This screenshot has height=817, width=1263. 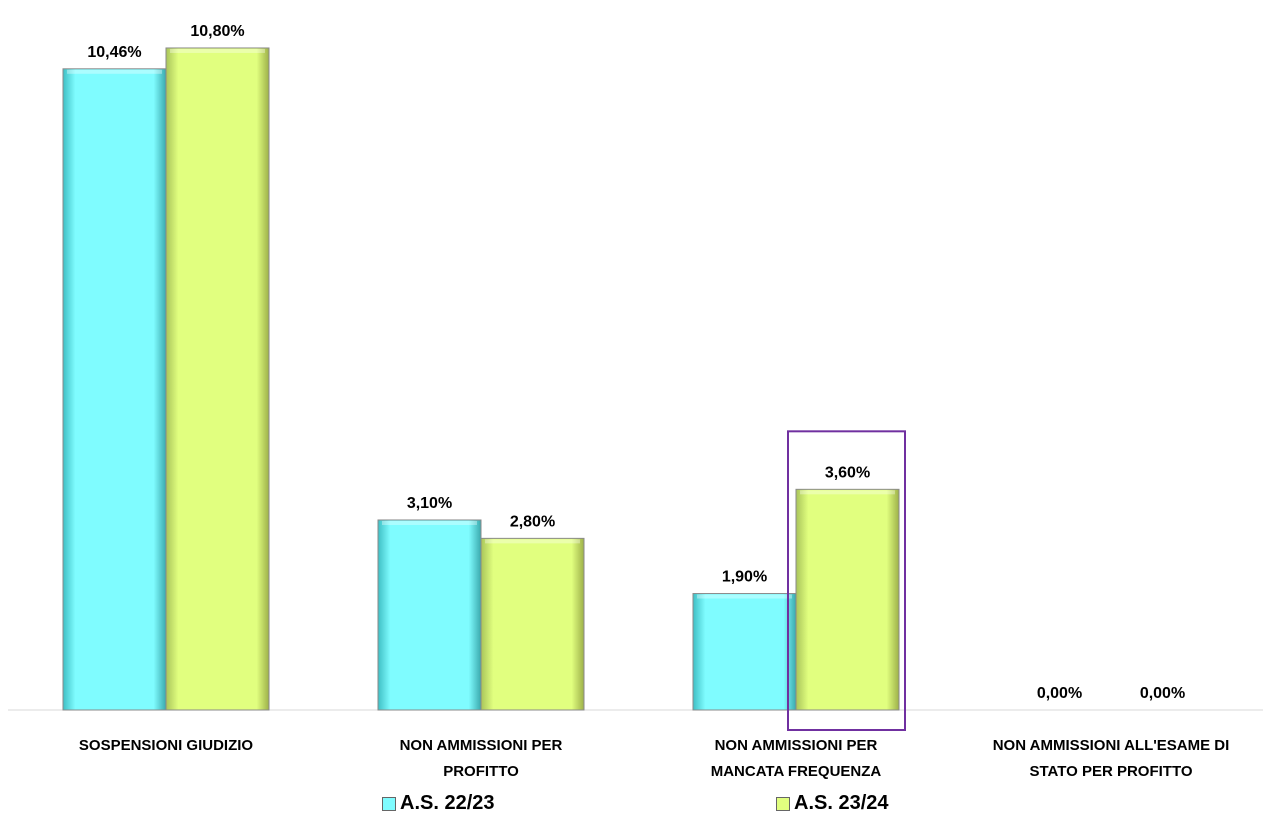 I want to click on category-label-4-line-2: STATO PER PROFITTO, so click(x=1110, y=771).